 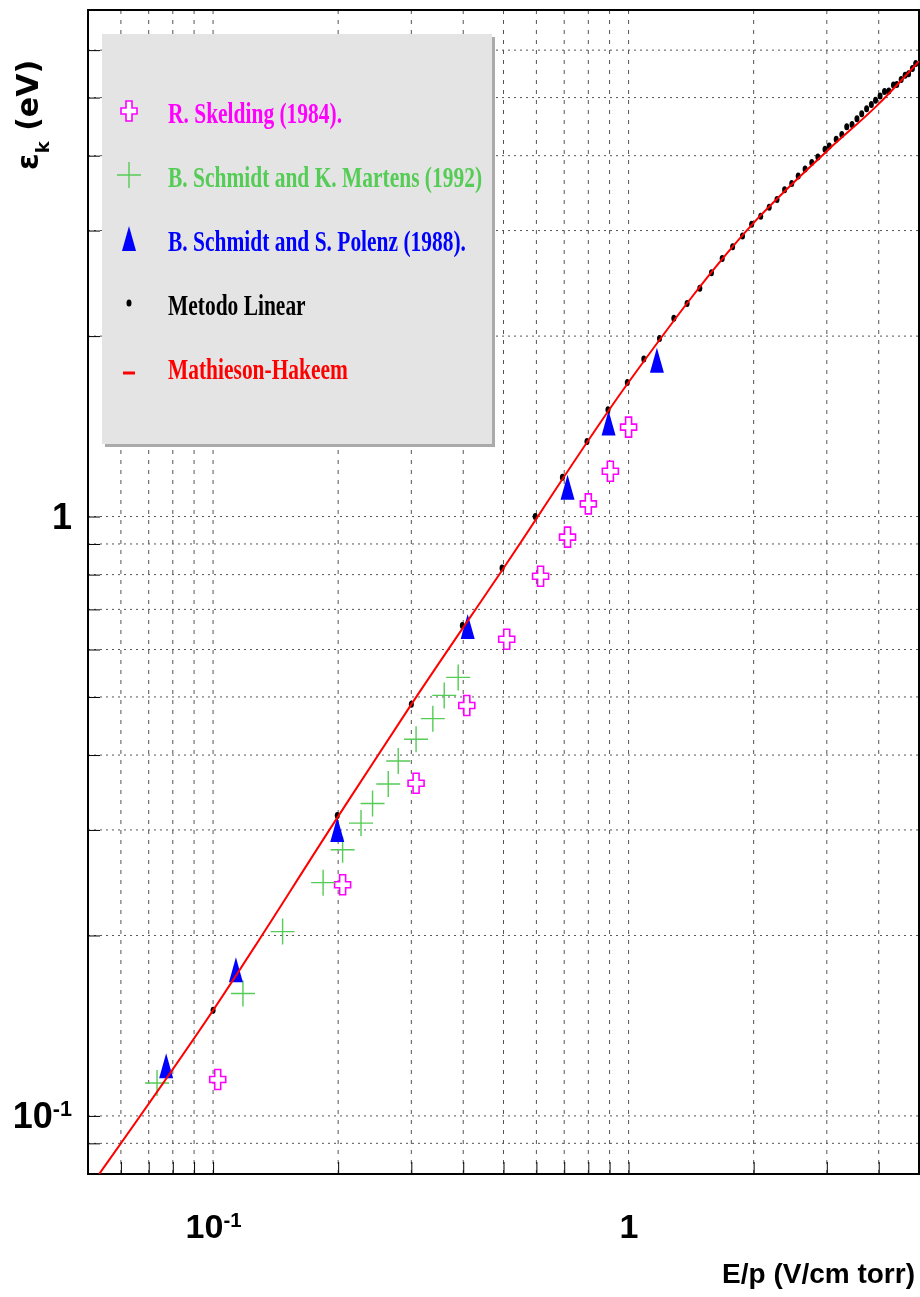 I want to click on legend-label: B. Schmidt and S. Polenz (1988)., so click(x=317, y=241).